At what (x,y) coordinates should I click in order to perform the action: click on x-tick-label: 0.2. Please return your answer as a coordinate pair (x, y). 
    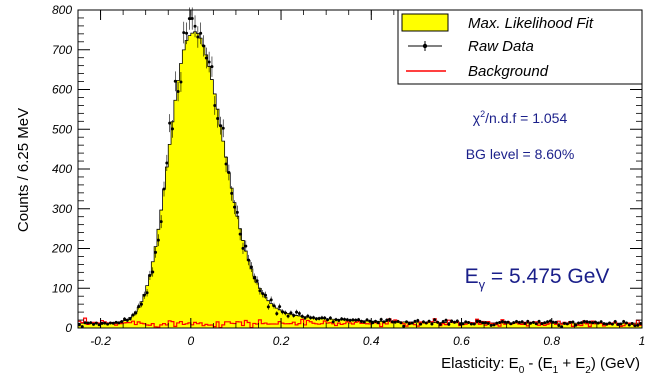
    Looking at the image, I should click on (281, 341).